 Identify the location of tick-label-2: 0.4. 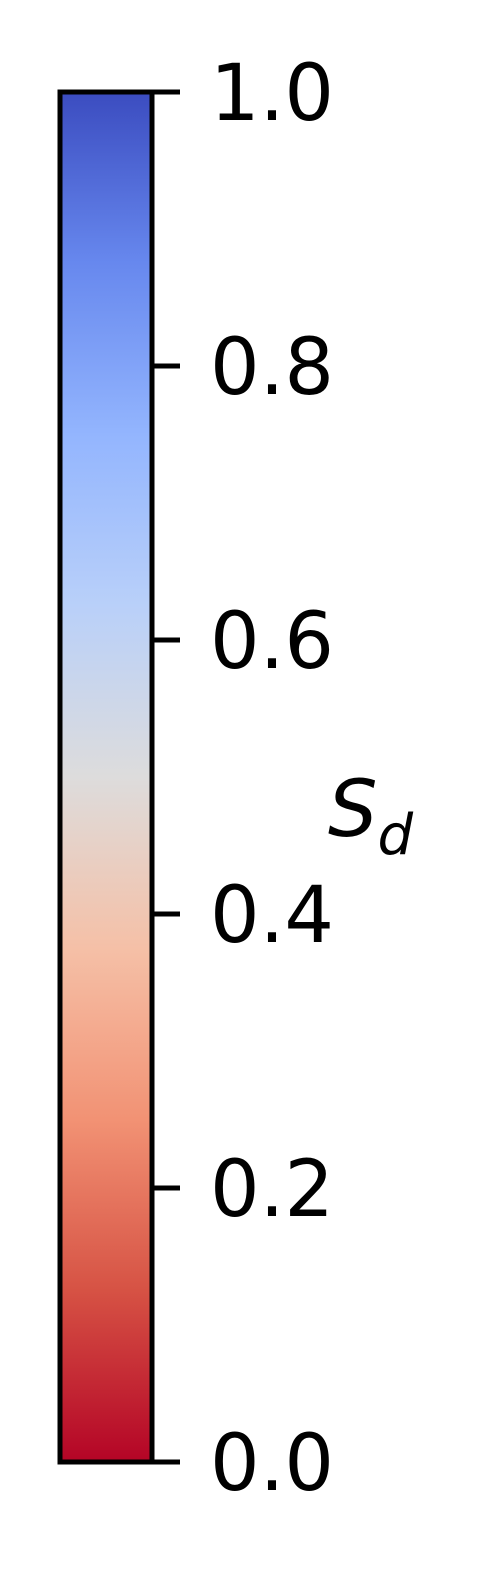
(272, 916).